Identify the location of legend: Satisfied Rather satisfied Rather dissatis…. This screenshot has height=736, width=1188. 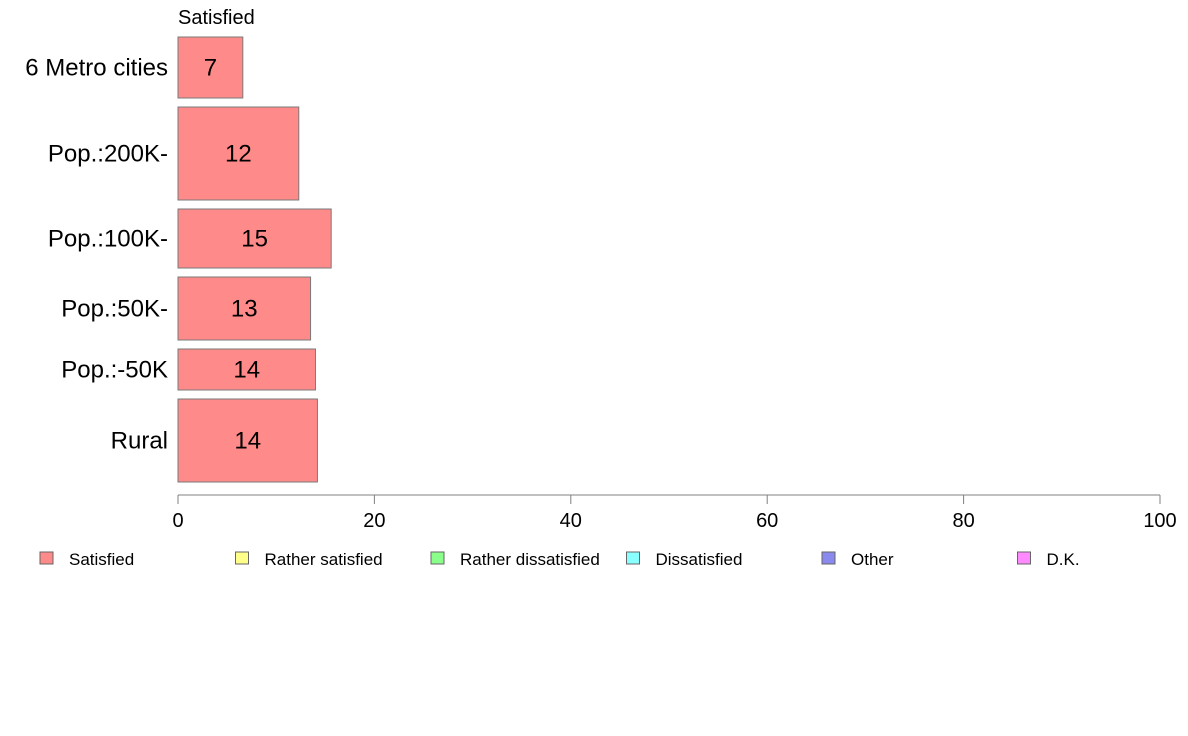
(559, 559).